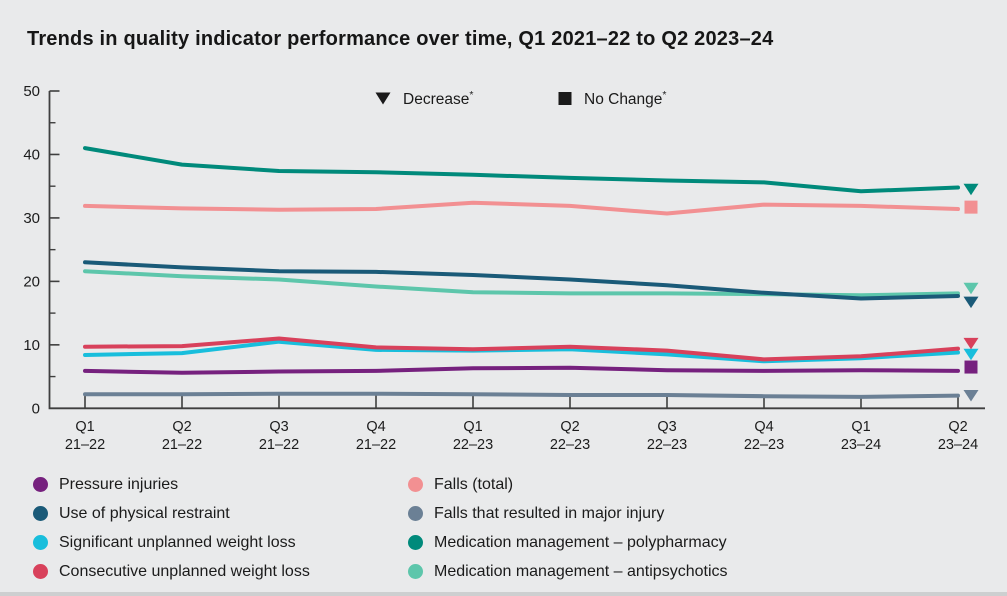 The image size is (1007, 596). I want to click on legend-item-label: Medication management – antipsychotics, so click(581, 571).